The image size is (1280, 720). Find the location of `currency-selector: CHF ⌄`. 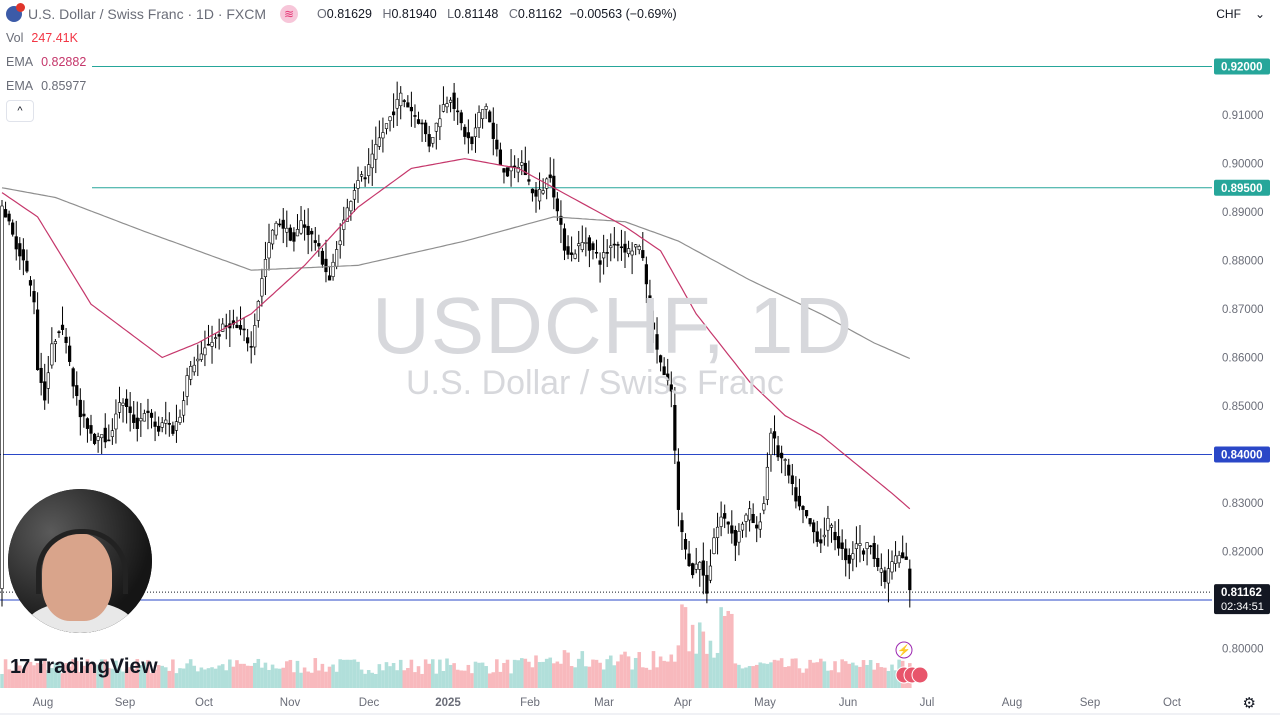

currency-selector: CHF ⌄ is located at coordinates (1240, 14).